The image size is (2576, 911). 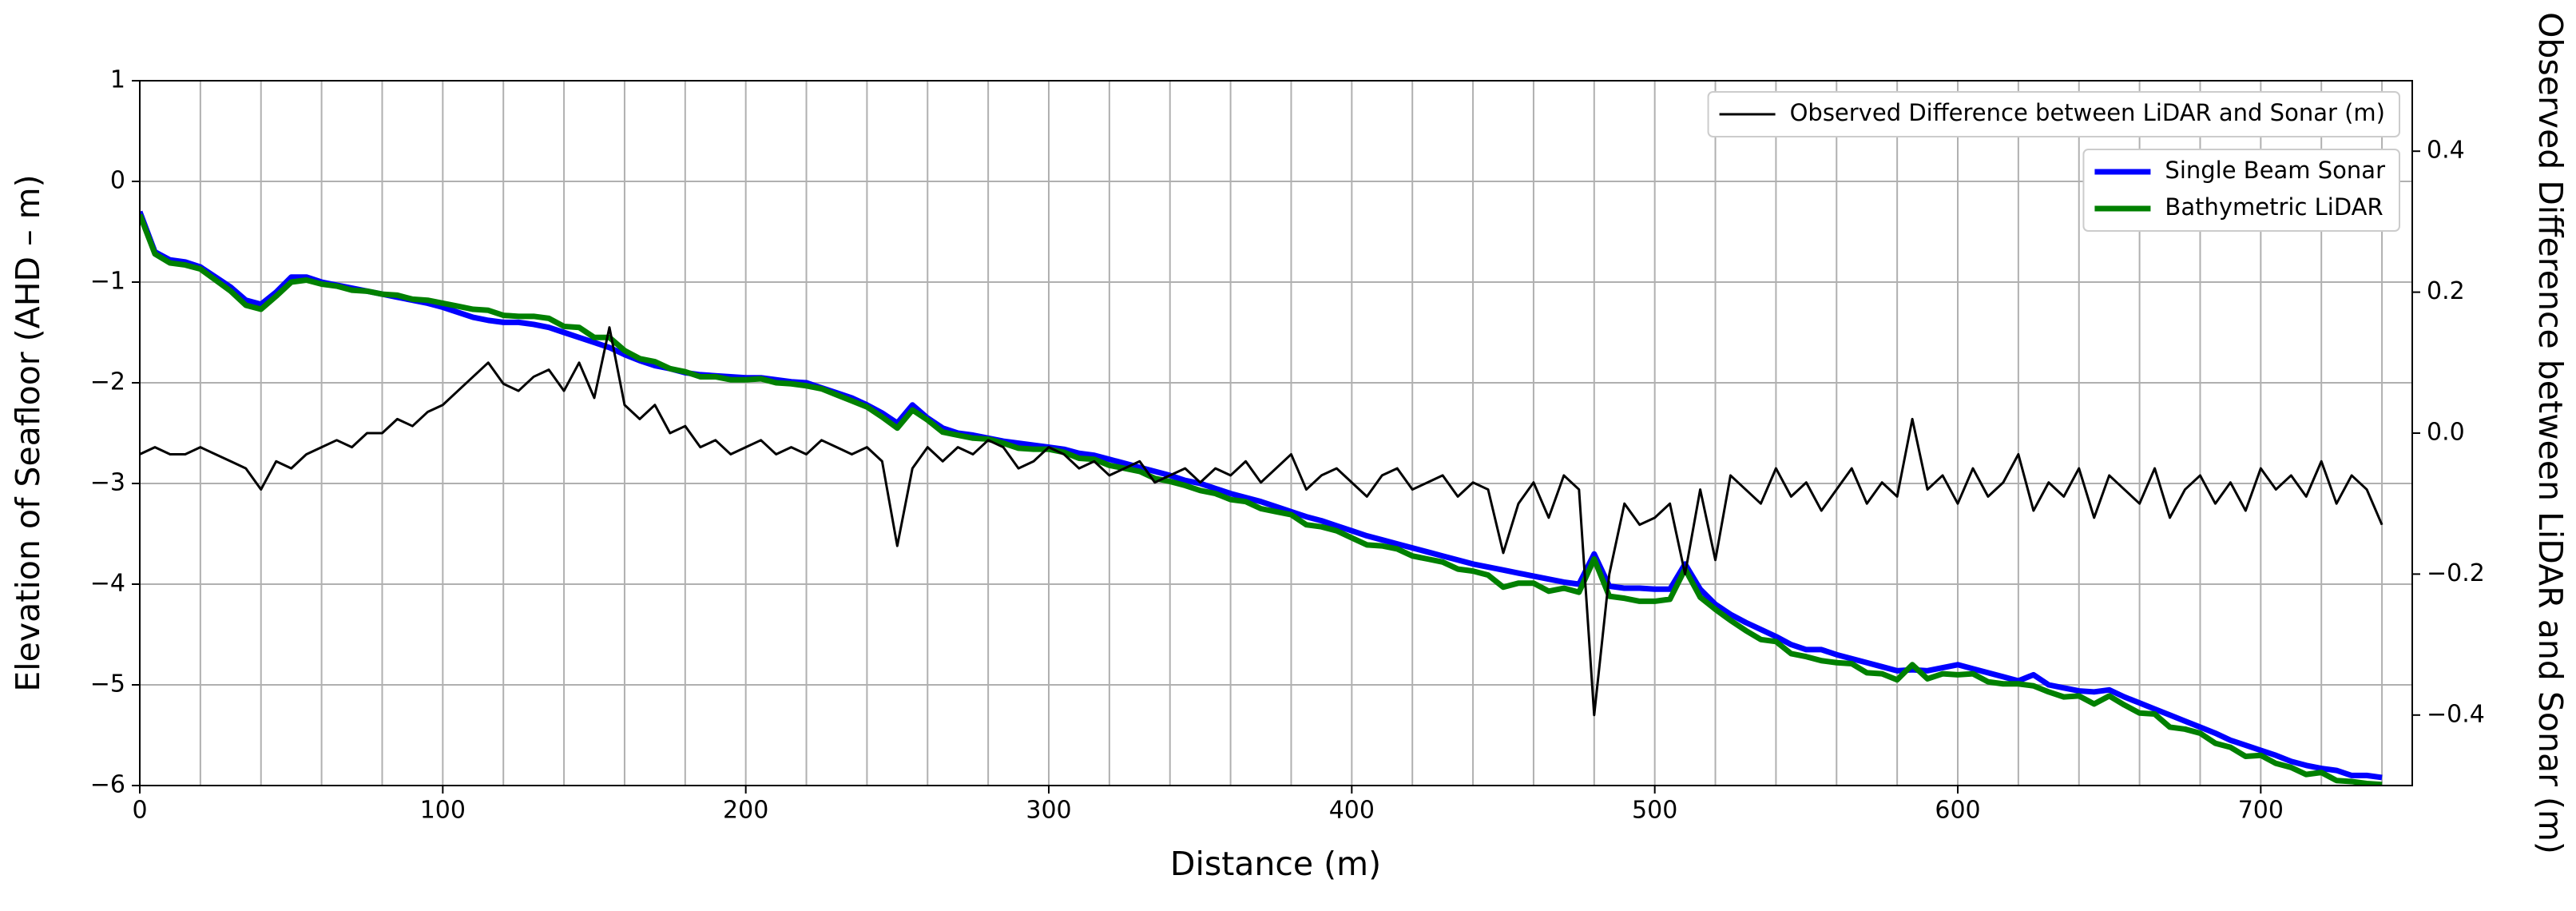 What do you see at coordinates (2261, 811) in the screenshot?
I see `x-tick-label: 700` at bounding box center [2261, 811].